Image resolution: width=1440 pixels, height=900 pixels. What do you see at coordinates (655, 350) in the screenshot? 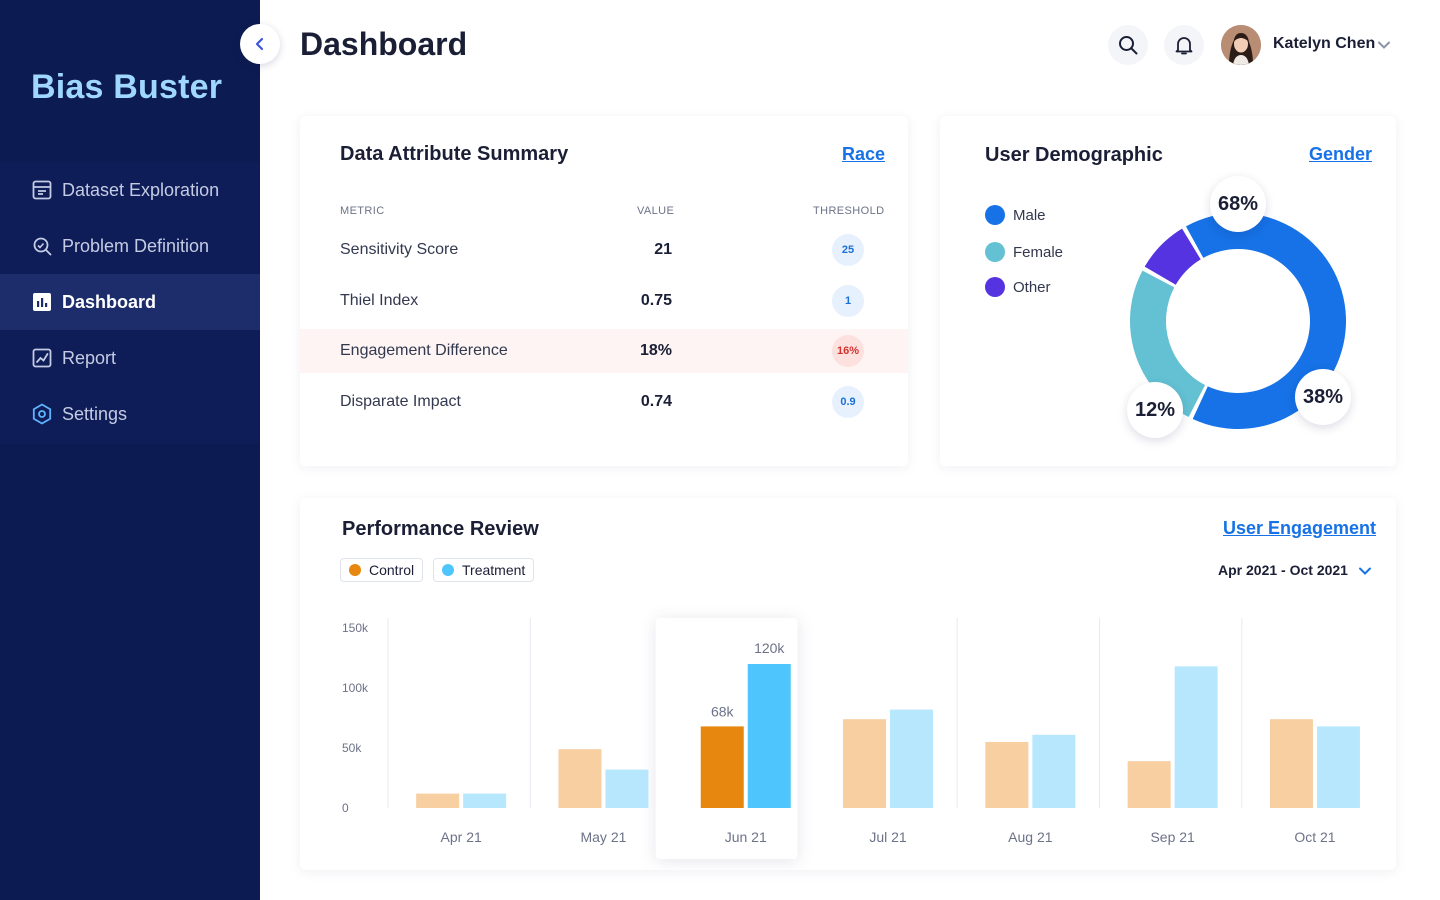
I see `metric-value: 18%` at bounding box center [655, 350].